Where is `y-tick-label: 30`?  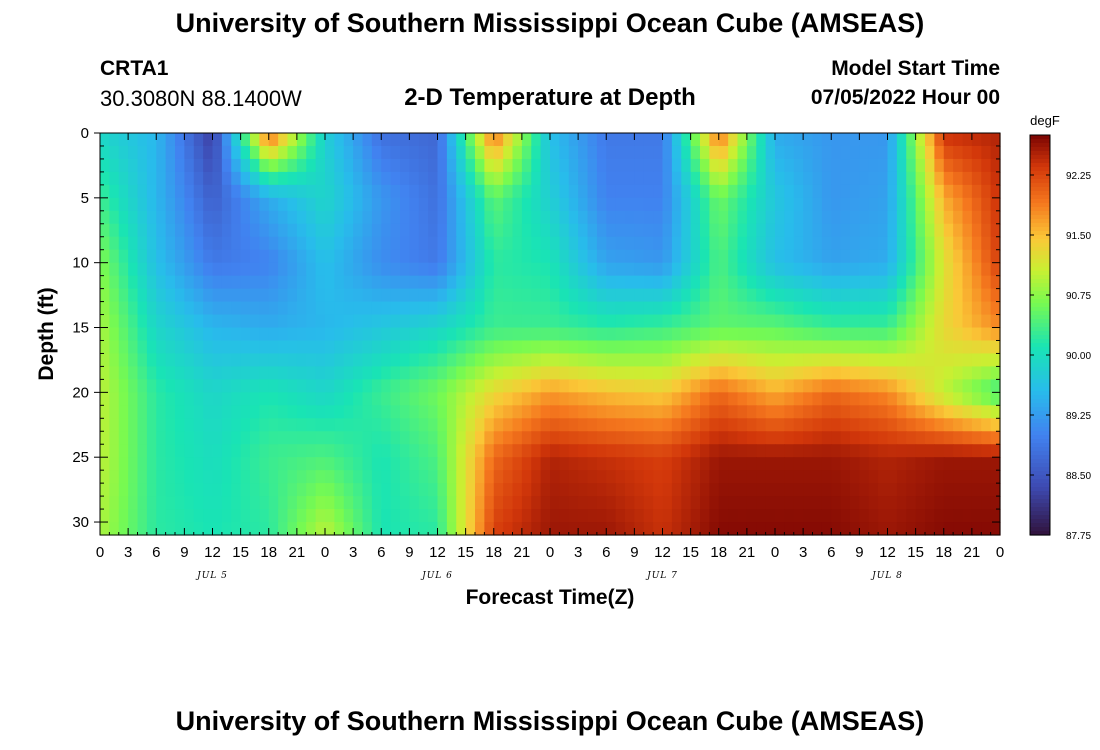
y-tick-label: 30 is located at coordinates (80, 522).